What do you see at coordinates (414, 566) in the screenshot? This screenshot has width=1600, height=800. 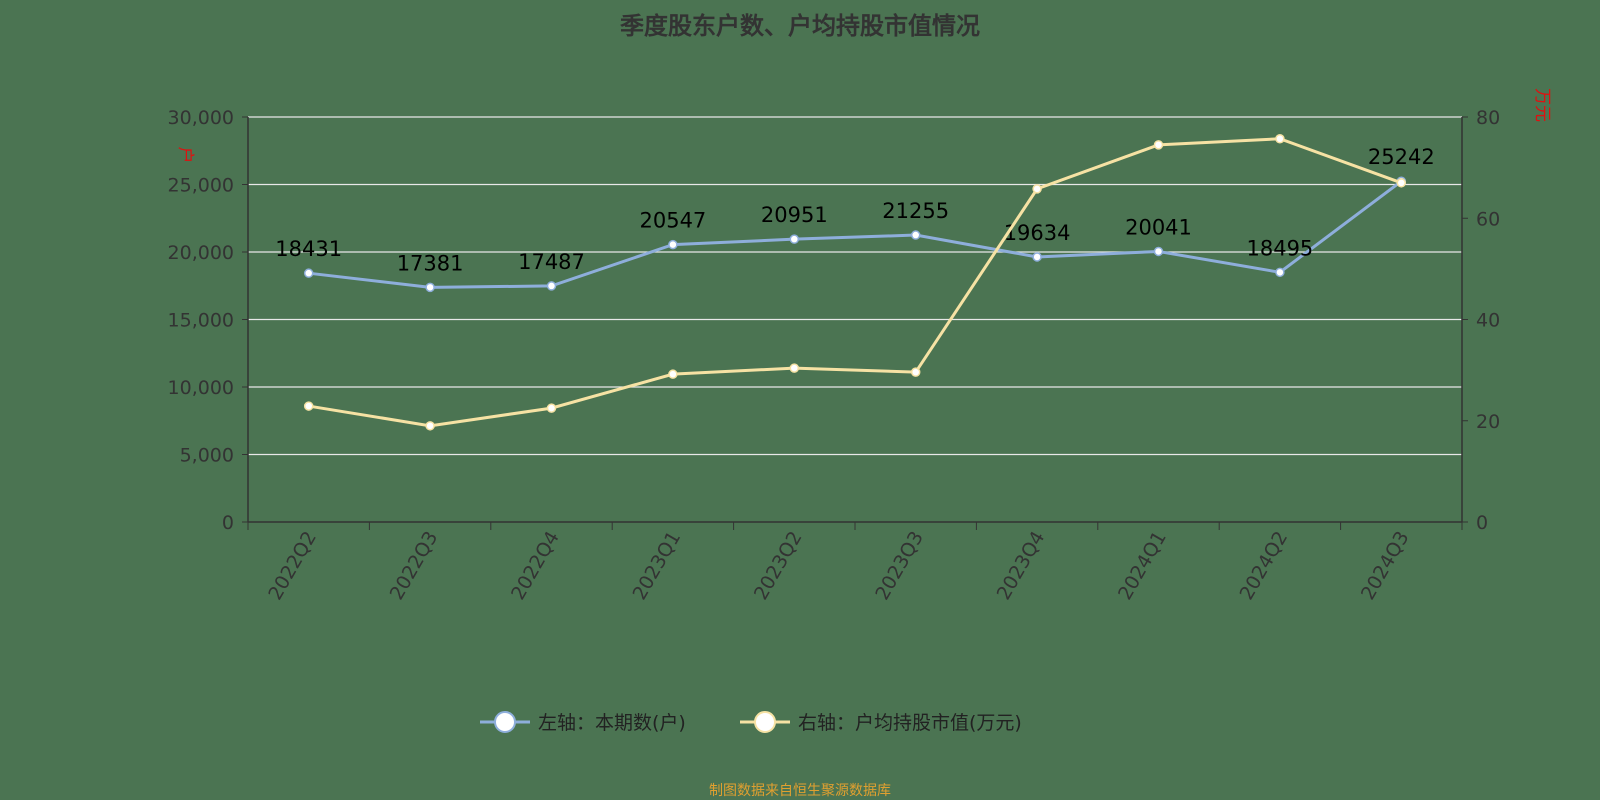 I see `x-axis-tick-label: 2022Q3` at bounding box center [414, 566].